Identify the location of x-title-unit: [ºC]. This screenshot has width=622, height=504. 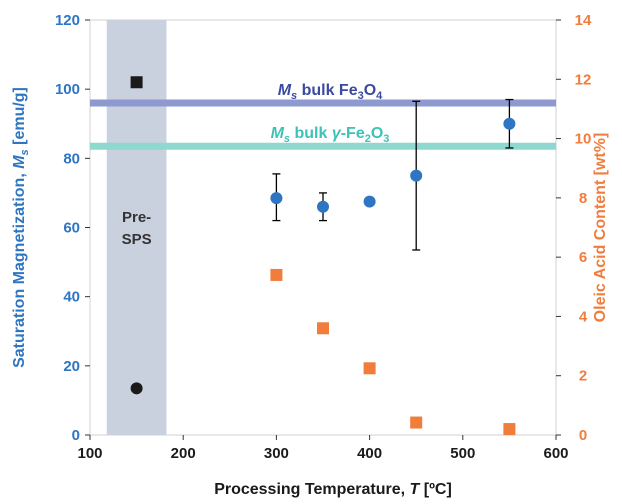
(435, 489).